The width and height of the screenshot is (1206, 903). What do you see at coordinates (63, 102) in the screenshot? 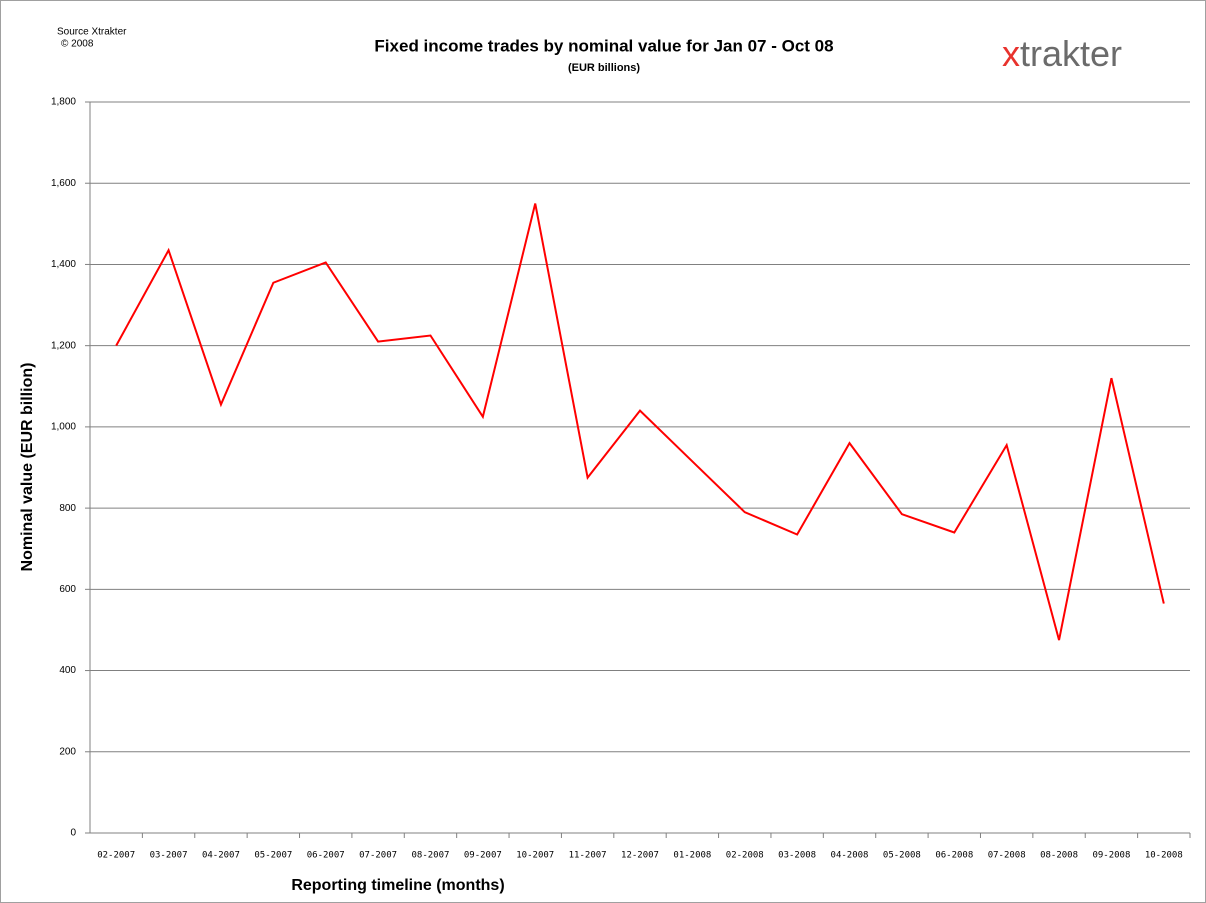
I see `y-tick-label: 1,800` at bounding box center [63, 102].